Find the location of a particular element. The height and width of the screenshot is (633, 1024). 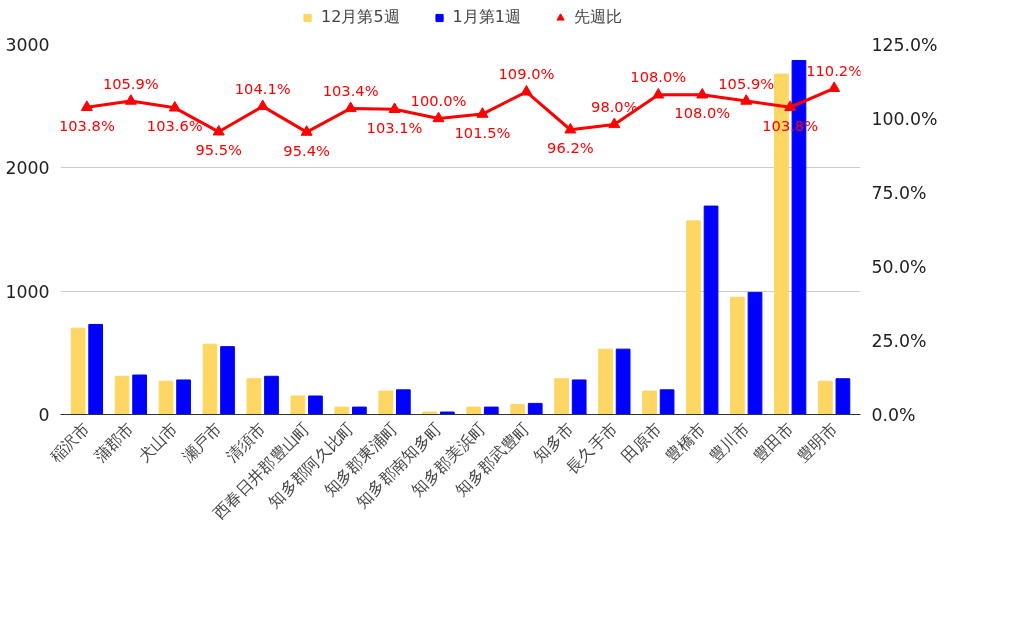

y2-tick-label: 100.0% is located at coordinates (904, 118).